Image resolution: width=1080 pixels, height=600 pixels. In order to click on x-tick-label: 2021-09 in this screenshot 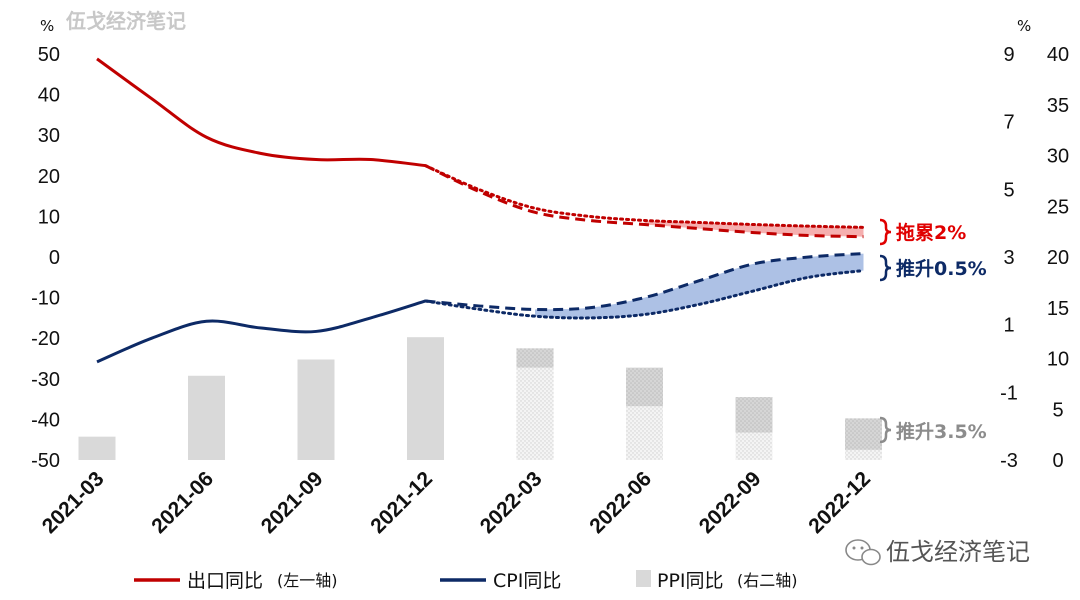, I will do `click(292, 502)`.